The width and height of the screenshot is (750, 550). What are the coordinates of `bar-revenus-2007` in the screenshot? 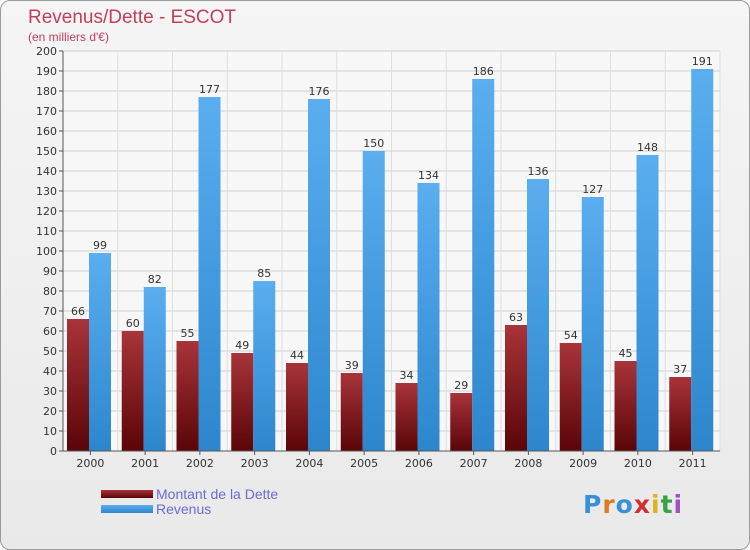 It's located at (483, 265).